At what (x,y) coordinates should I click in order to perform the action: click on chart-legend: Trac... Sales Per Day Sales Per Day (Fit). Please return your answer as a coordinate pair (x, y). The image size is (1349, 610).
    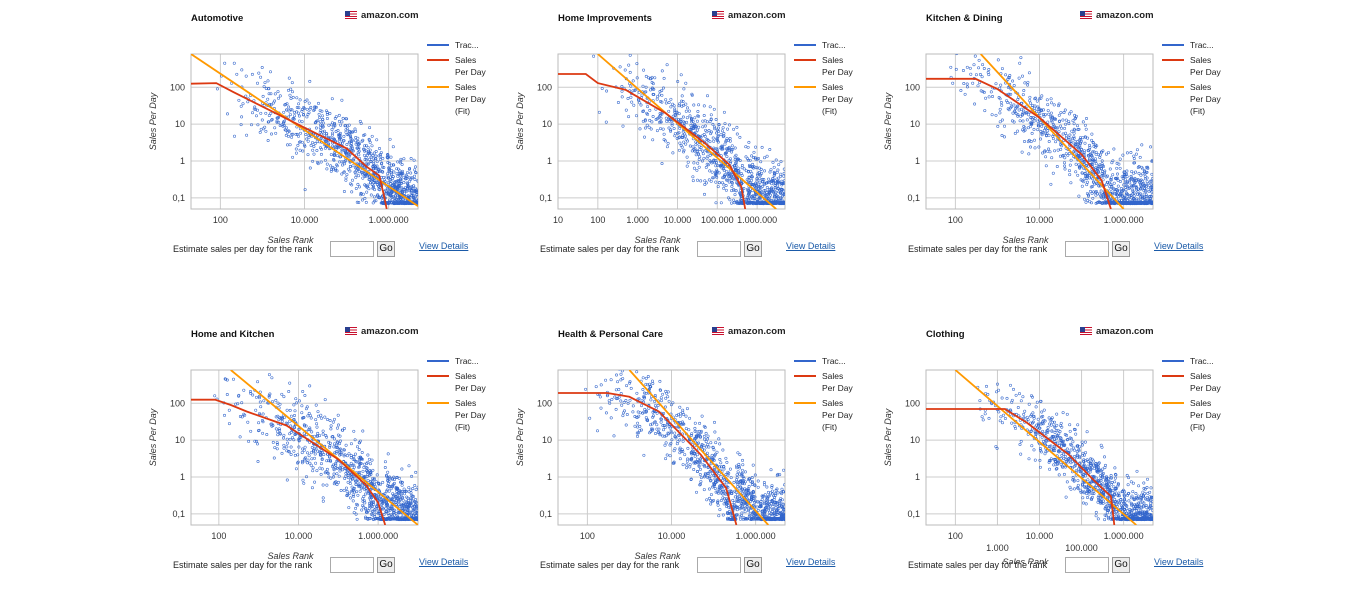
    Looking at the image, I should click on (457, 79).